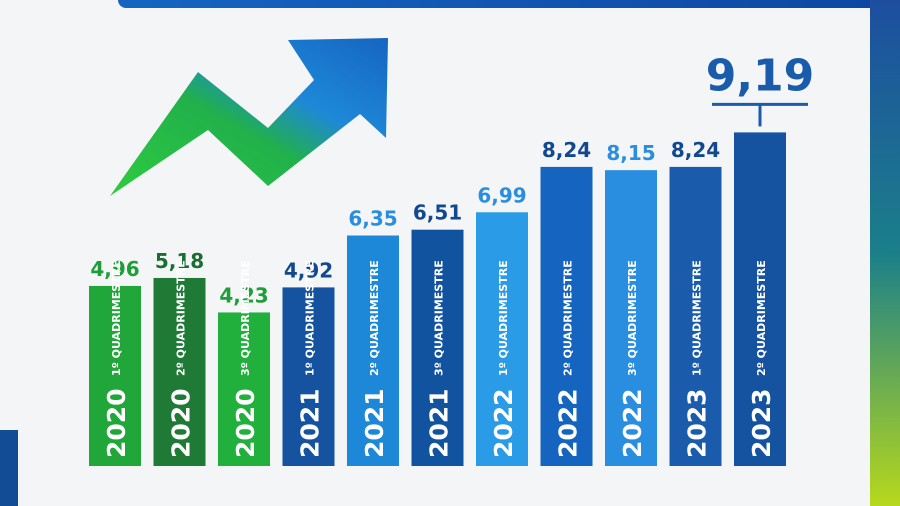 The width and height of the screenshot is (900, 506). I want to click on data-label: 4,92, so click(308, 270).